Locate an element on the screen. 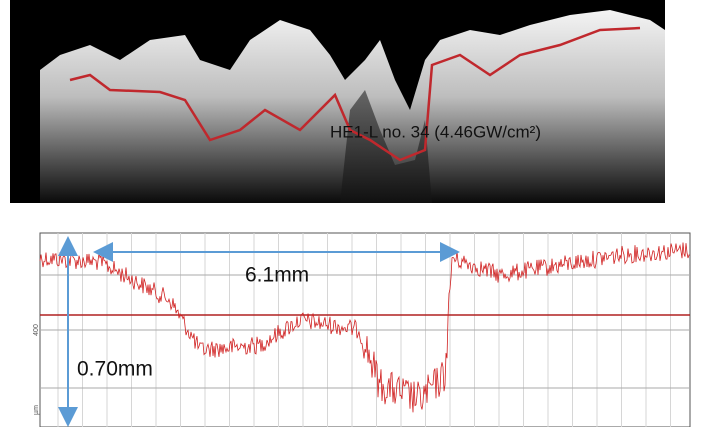 The width and height of the screenshot is (706, 432). axis-tick-label: 400 is located at coordinates (36, 330).